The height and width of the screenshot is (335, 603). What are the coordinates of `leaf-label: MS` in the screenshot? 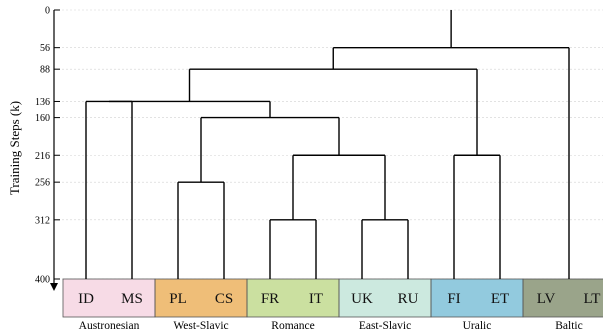 It's located at (132, 299).